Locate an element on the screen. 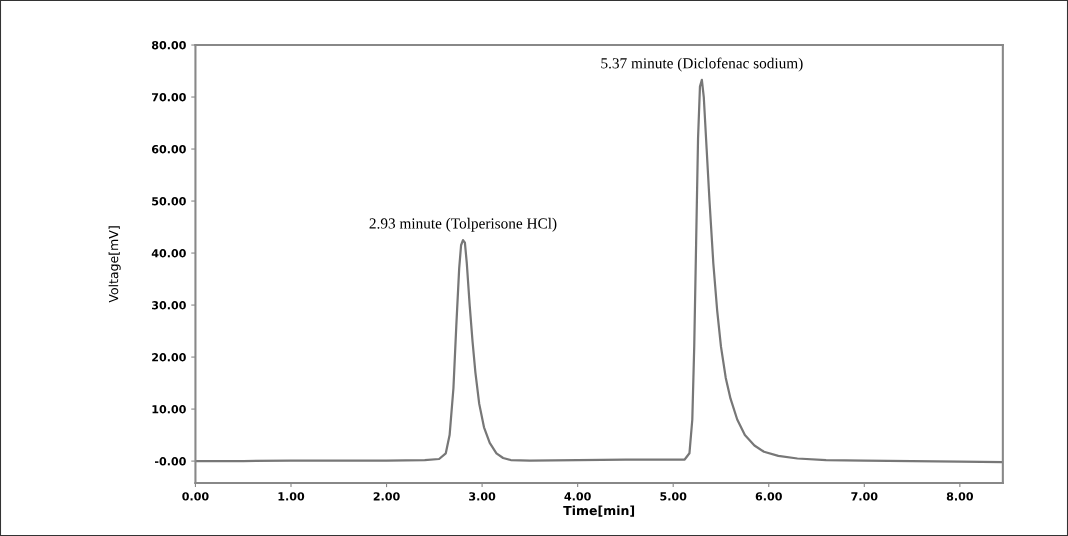 Image resolution: width=1068 pixels, height=536 pixels. x-tick-label: 8.00 is located at coordinates (960, 496).